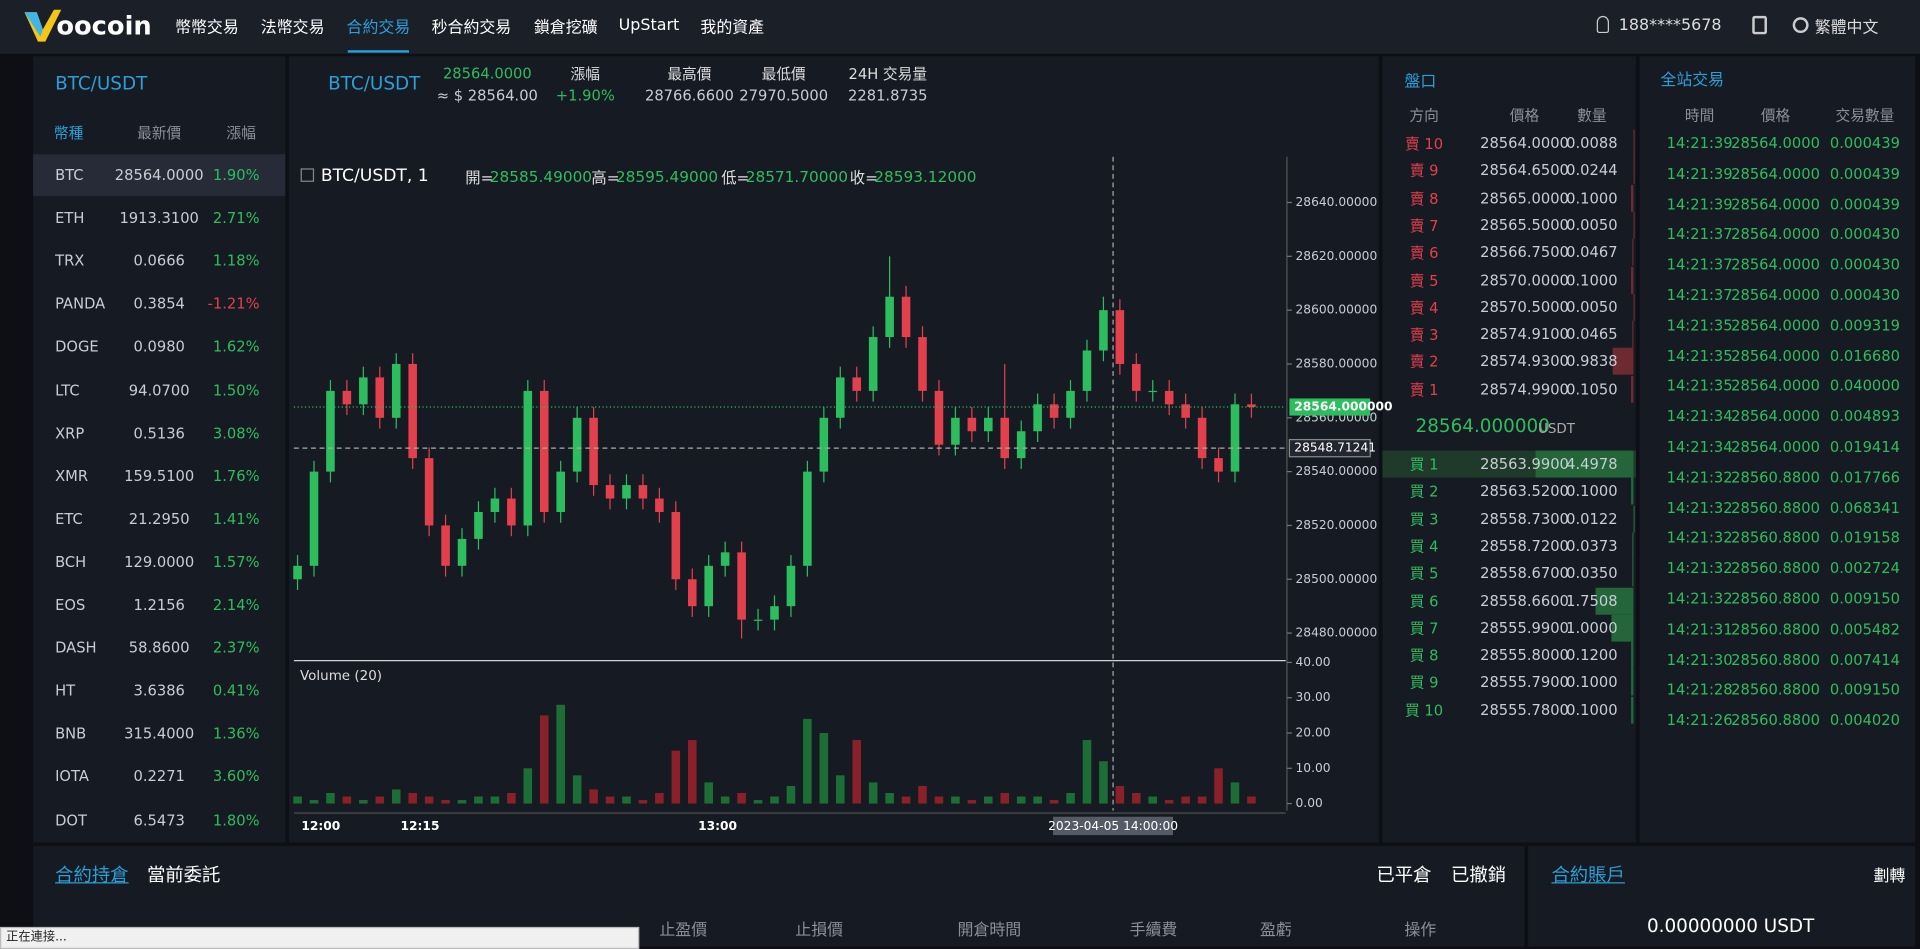  What do you see at coordinates (236, 389) in the screenshot?
I see `market-change: 1.50%` at bounding box center [236, 389].